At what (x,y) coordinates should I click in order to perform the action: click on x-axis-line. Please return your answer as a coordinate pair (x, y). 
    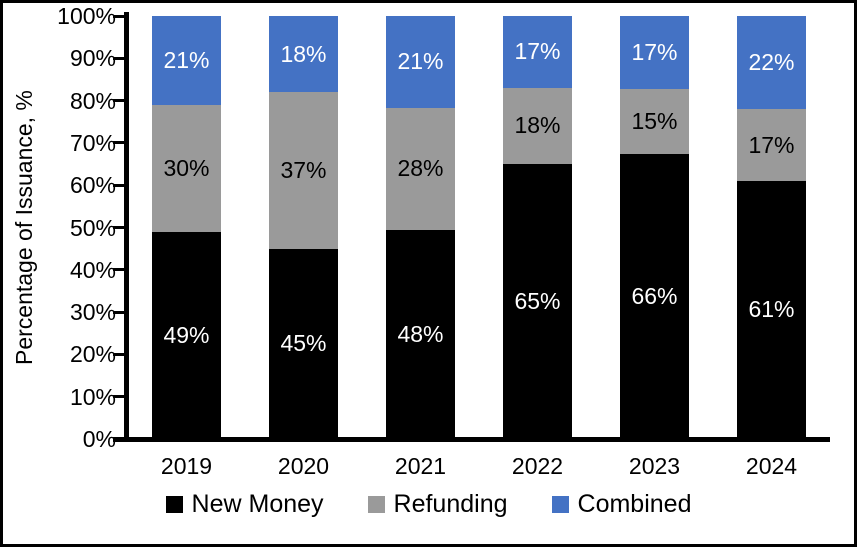
    Looking at the image, I should click on (471, 439).